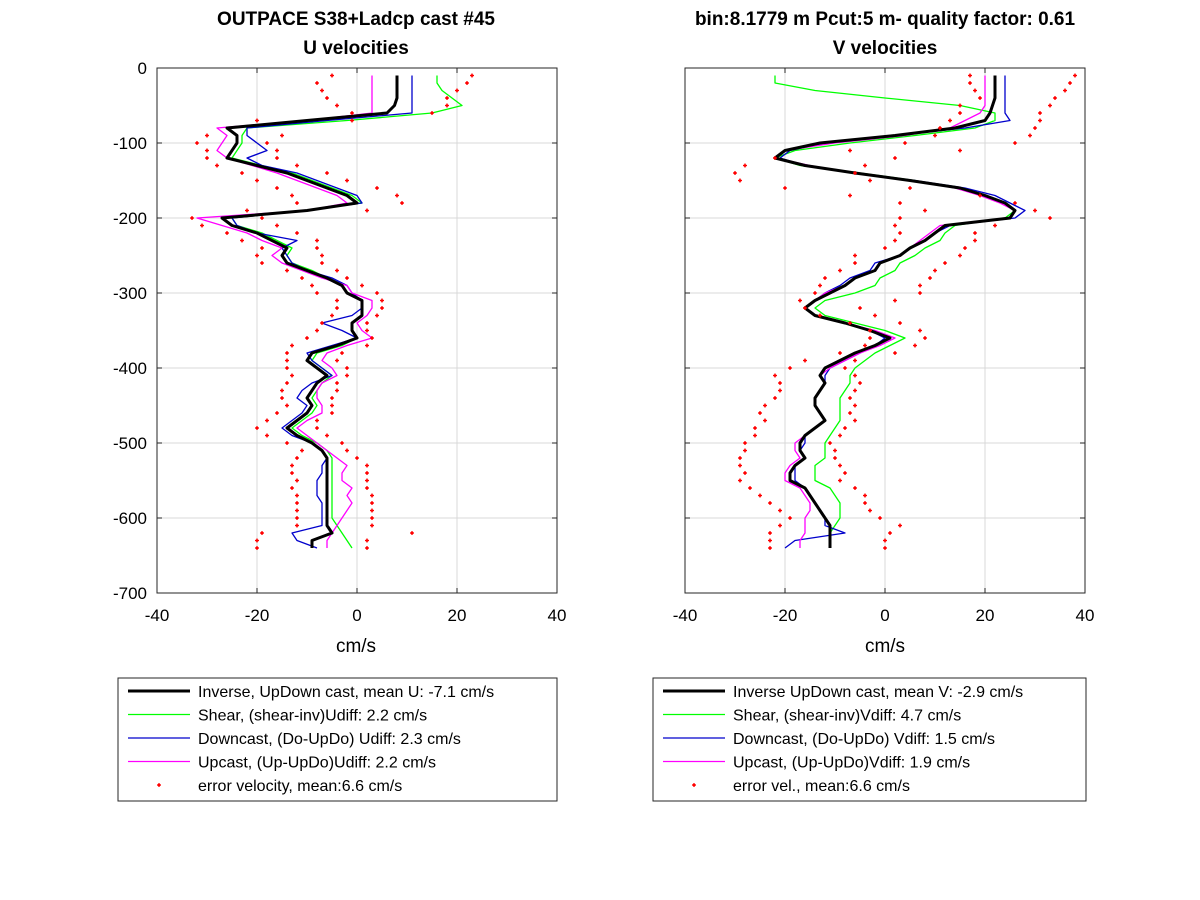 Image resolution: width=1200 pixels, height=900 pixels. Describe the element at coordinates (300, 786) in the screenshot. I see `u-legend-label: error velocity, mean:6.6 cm/s` at that location.